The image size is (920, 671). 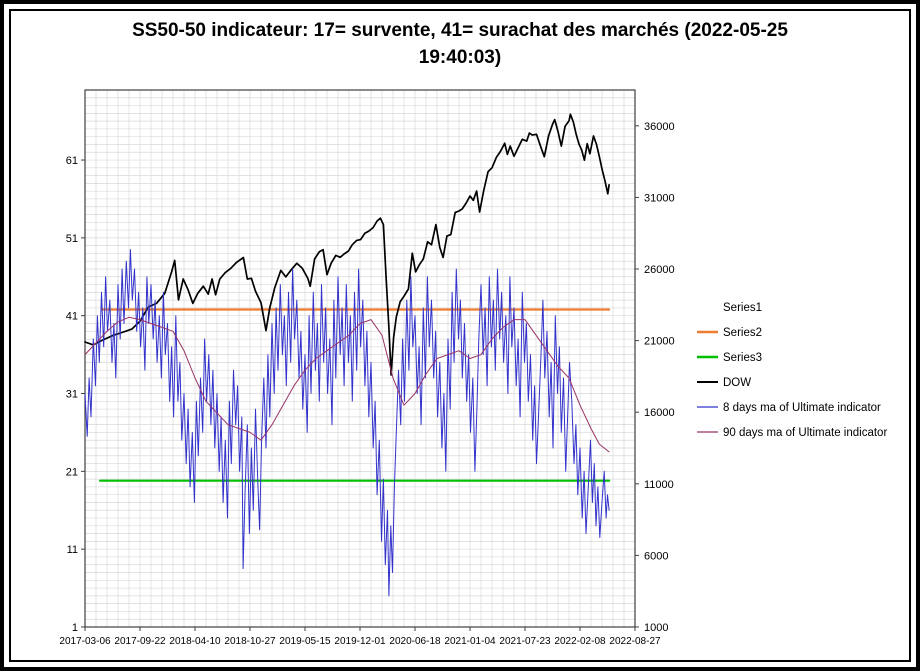 What do you see at coordinates (635, 641) in the screenshot?
I see `x-axis-tick-label: 2022-08-27` at bounding box center [635, 641].